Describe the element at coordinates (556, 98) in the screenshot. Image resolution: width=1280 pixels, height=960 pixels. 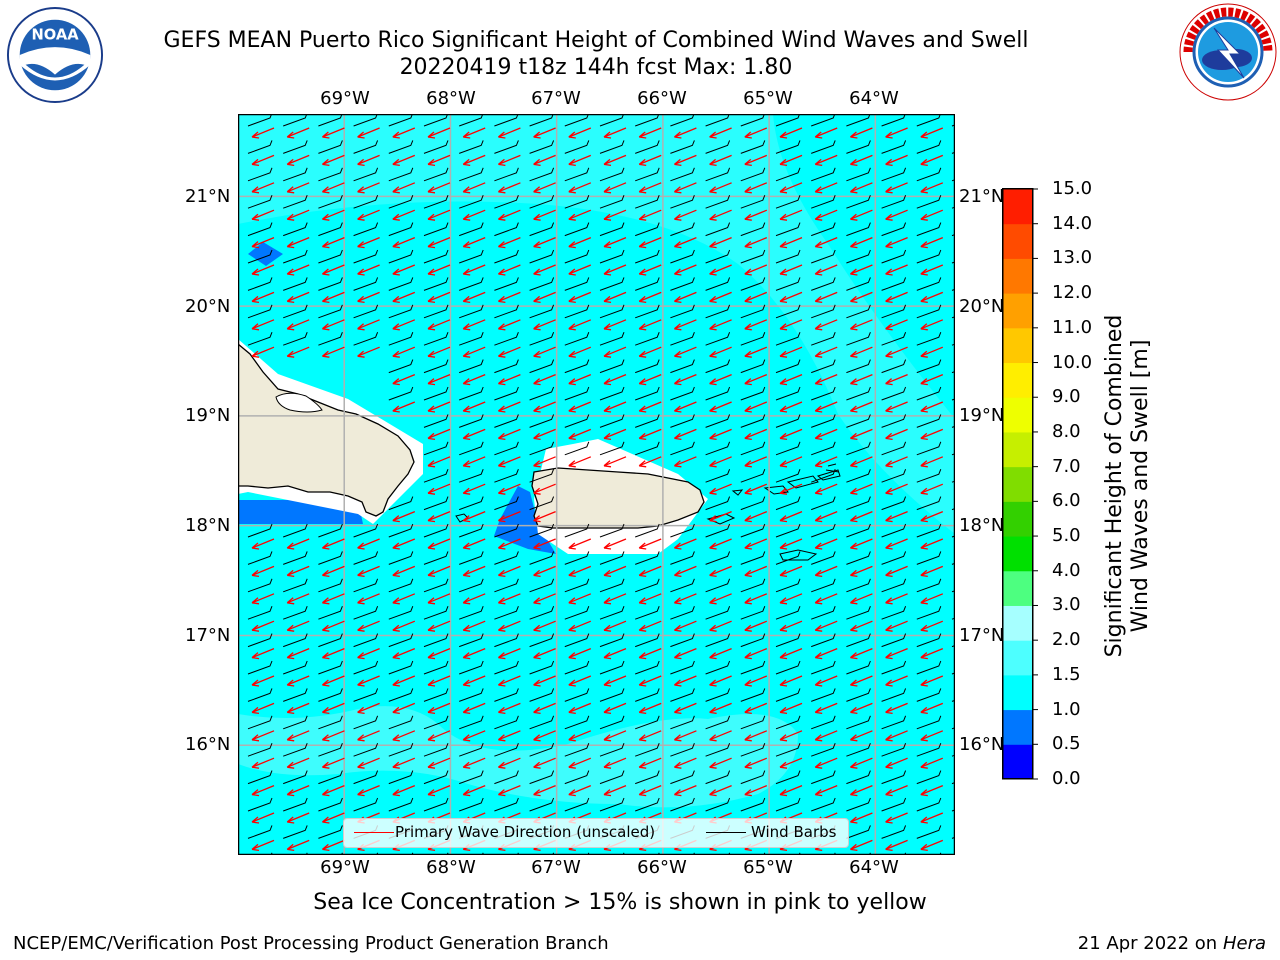
I see `lon-label-top-67w: 67°W` at that location.